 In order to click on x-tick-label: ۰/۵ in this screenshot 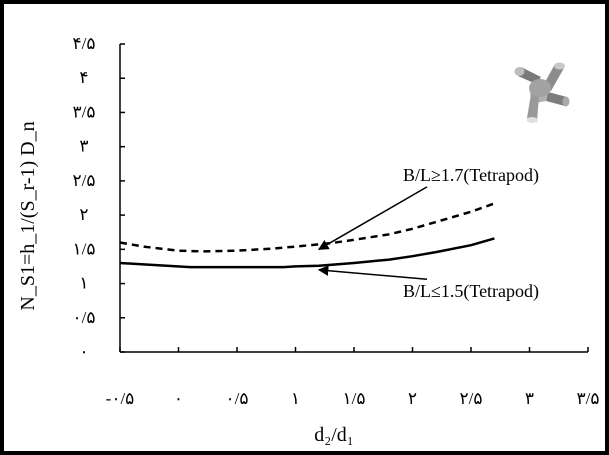, I will do `click(237, 398)`.